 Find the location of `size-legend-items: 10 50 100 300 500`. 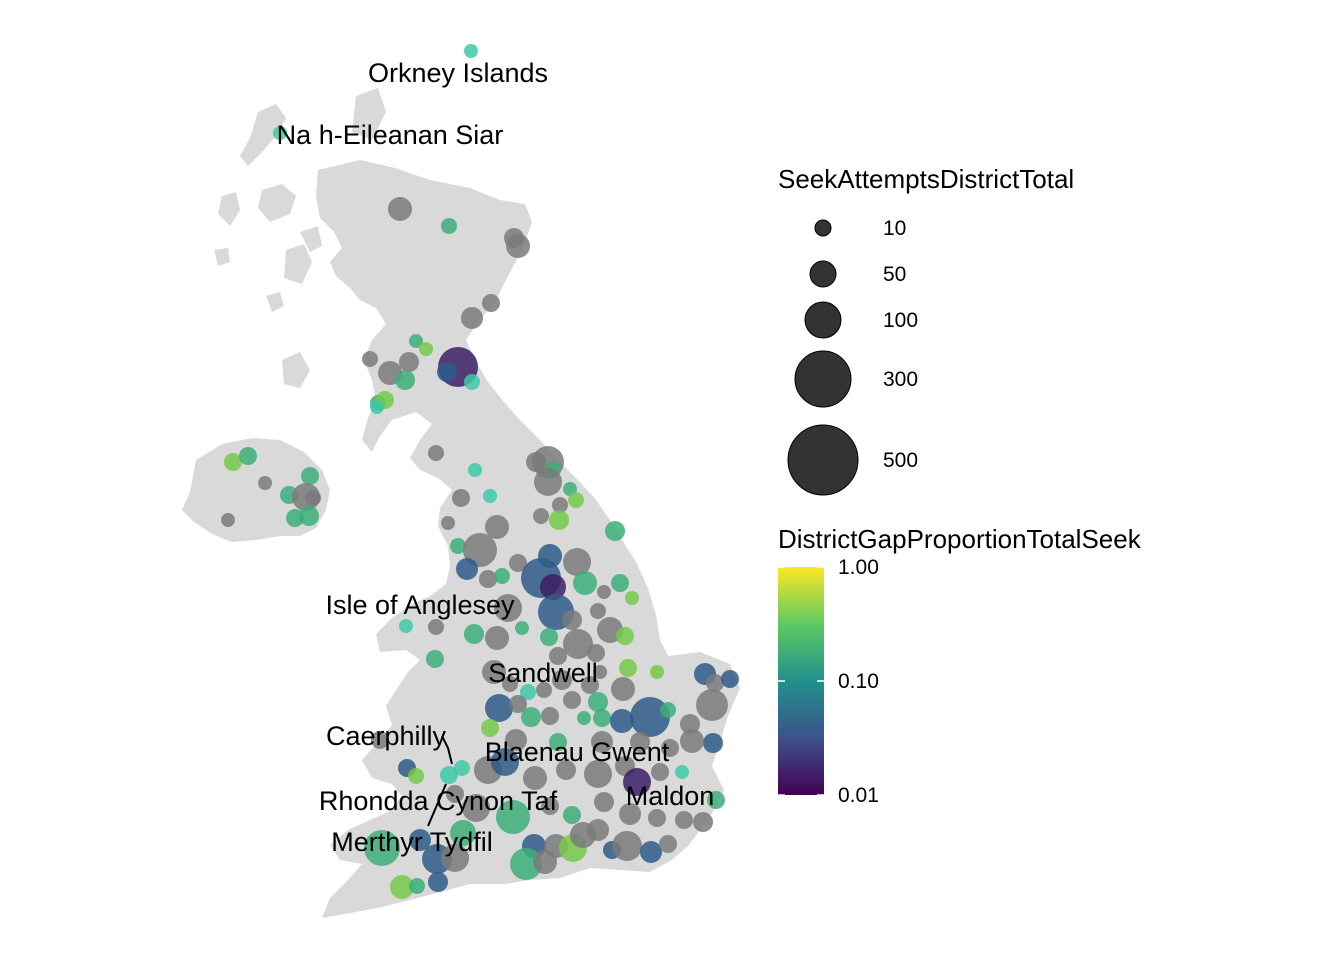

size-legend-items: 10 50 100 300 500 is located at coordinates (852, 356).